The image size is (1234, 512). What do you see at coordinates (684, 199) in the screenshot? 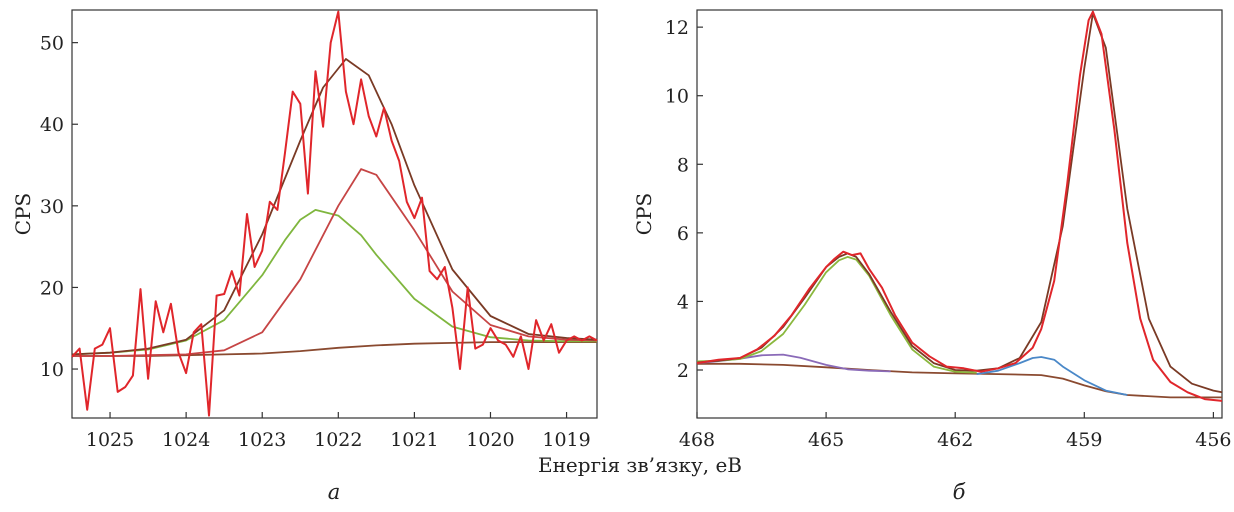
I see `panel-b-yticks: 2 4 6 8 10 12` at bounding box center [684, 199].